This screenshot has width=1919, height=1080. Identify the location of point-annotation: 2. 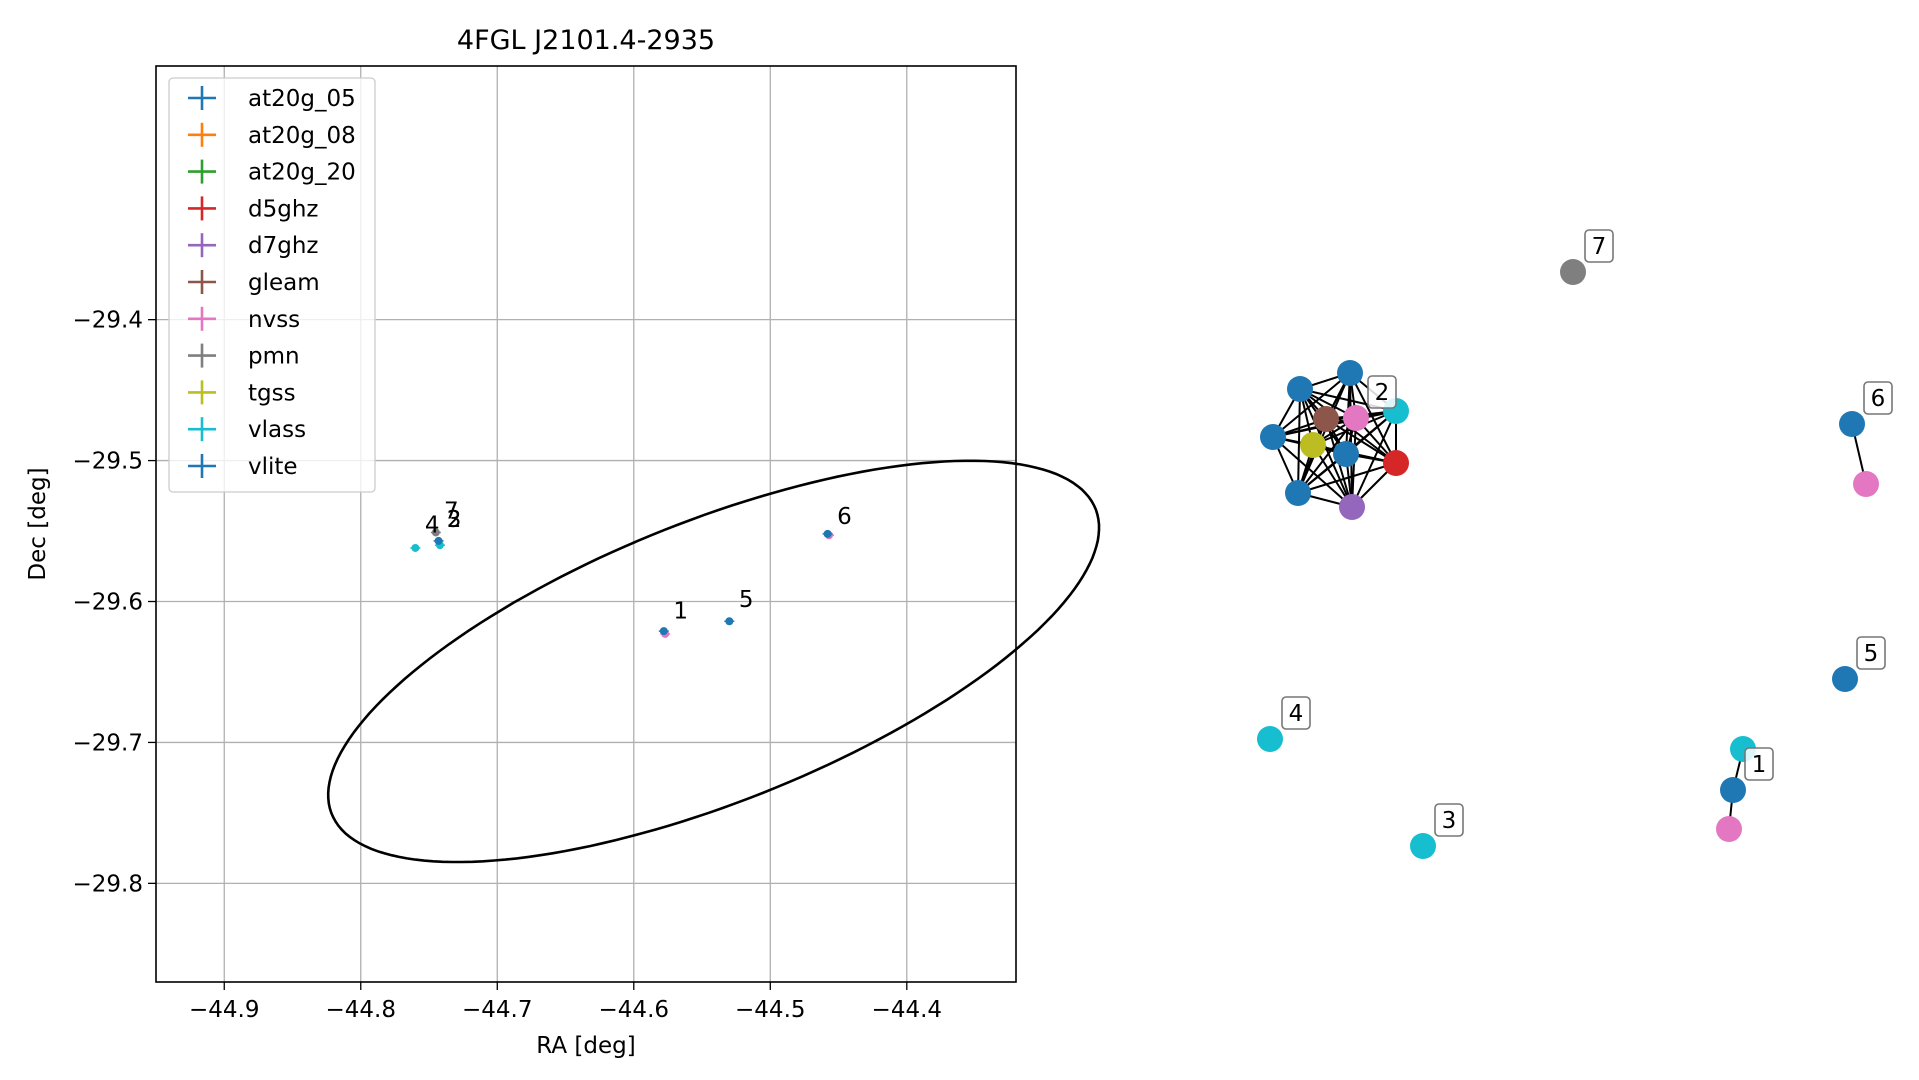
(454, 520).